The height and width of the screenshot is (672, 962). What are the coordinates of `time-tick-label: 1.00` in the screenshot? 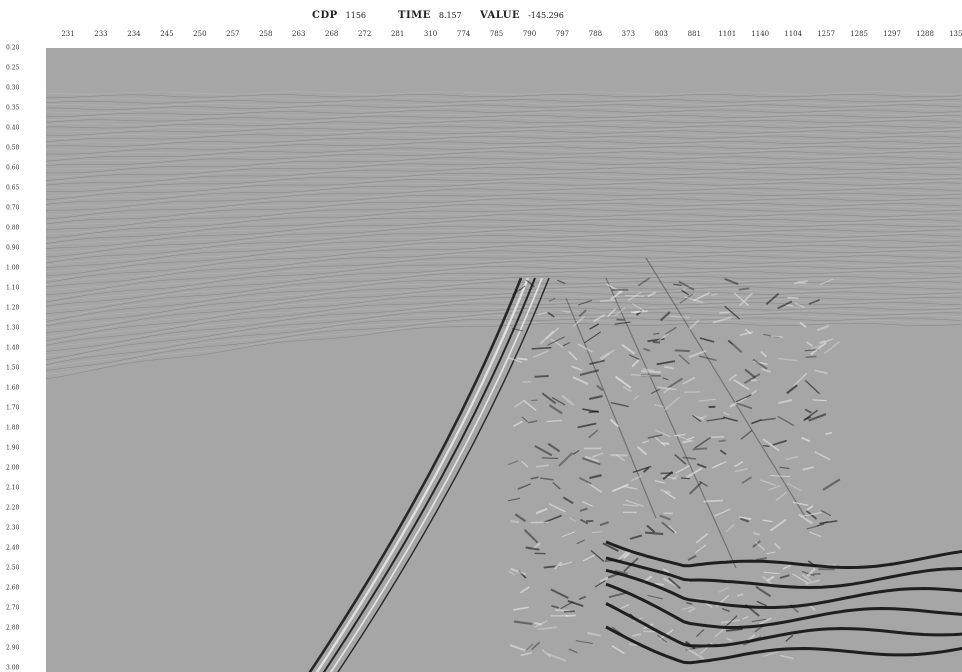 It's located at (13, 268).